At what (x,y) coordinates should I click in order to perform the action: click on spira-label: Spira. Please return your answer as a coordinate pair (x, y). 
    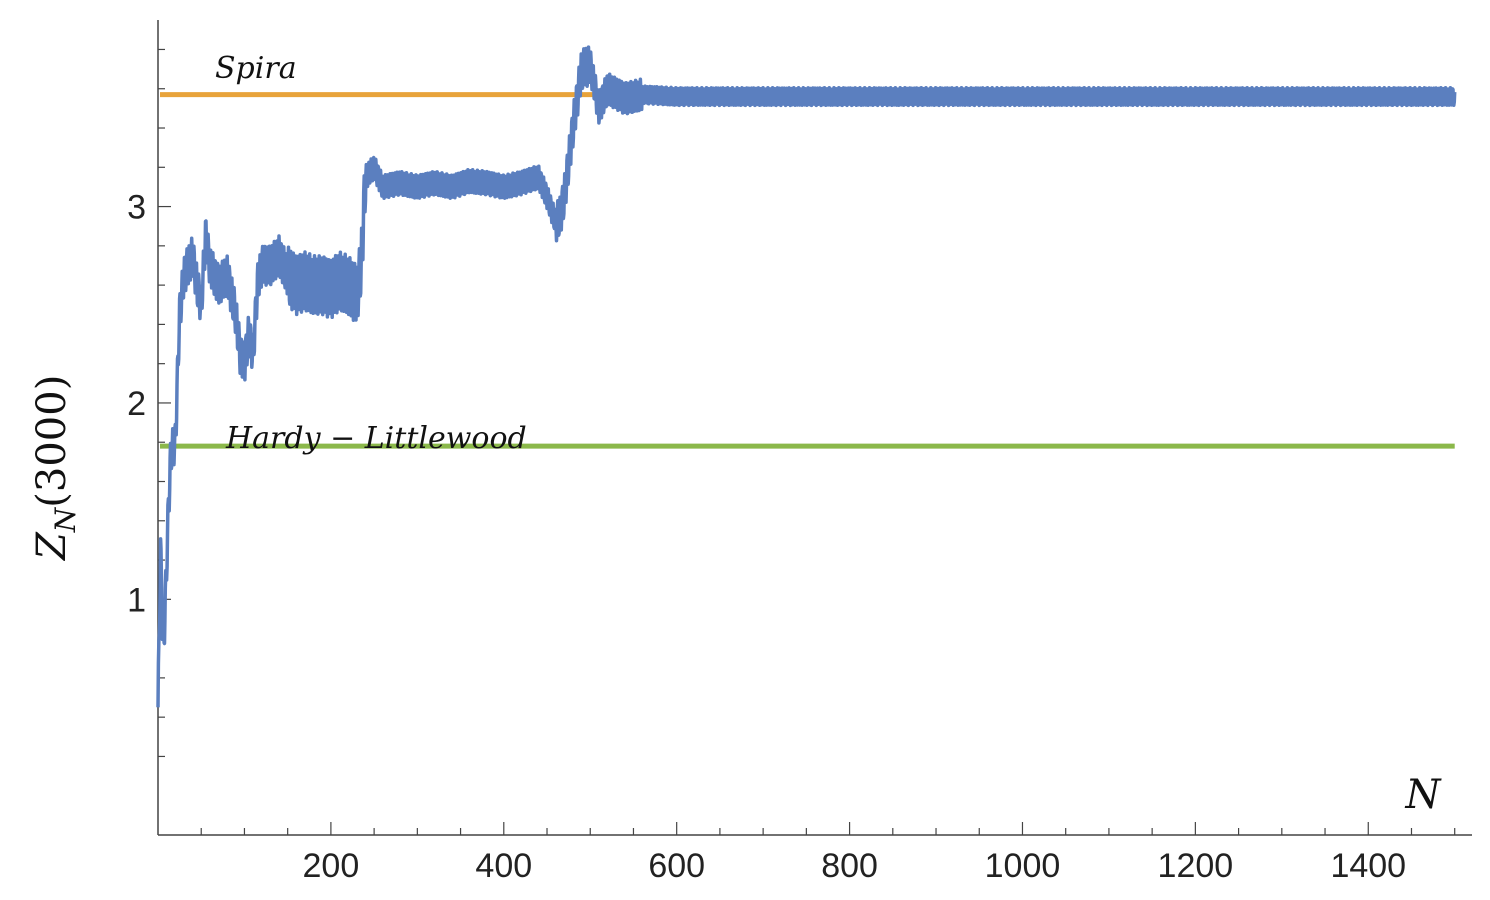
    Looking at the image, I should click on (256, 68).